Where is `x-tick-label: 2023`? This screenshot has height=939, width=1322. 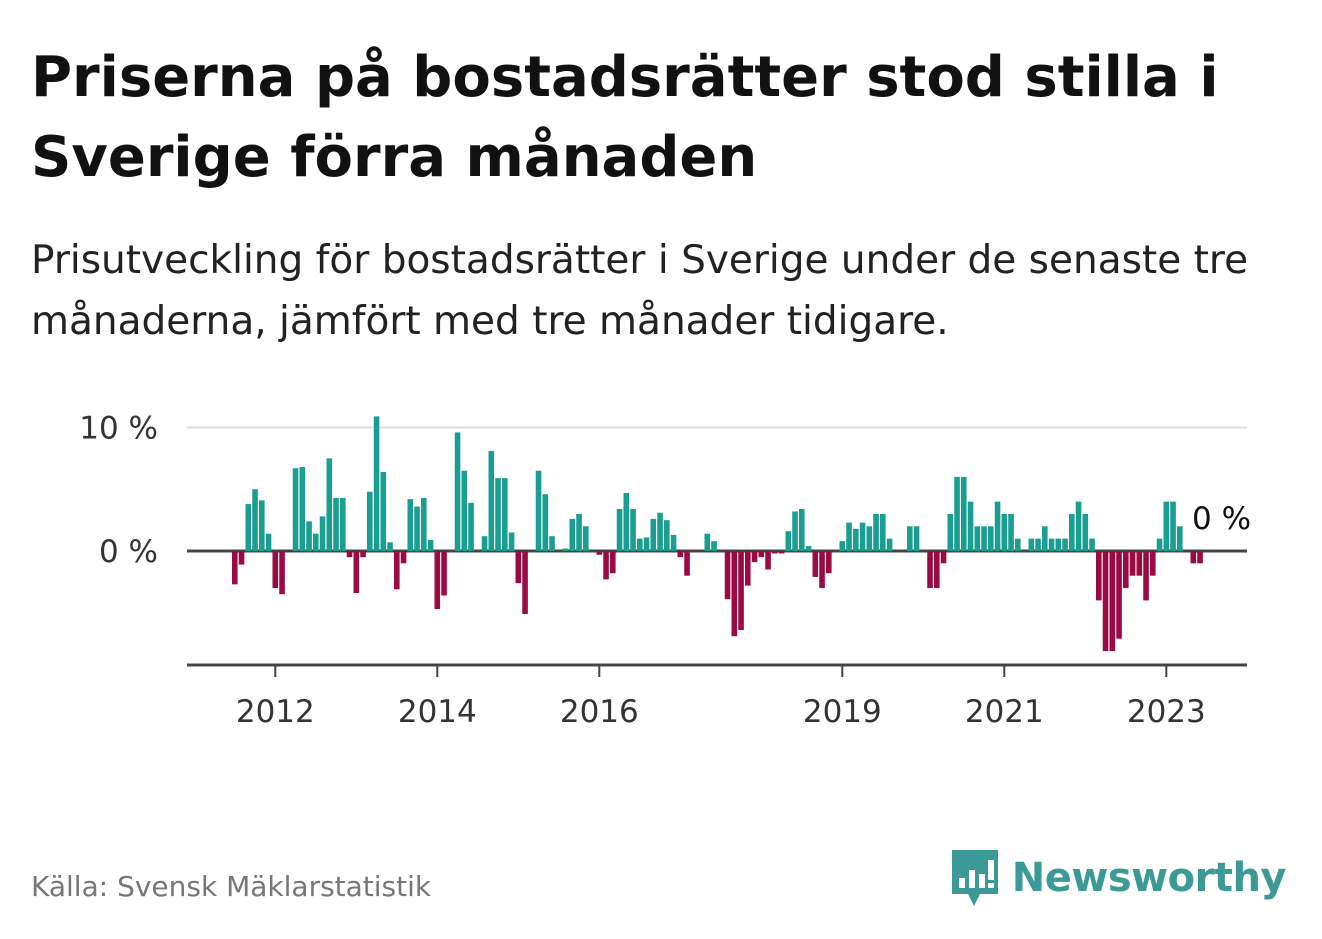 x-tick-label: 2023 is located at coordinates (1166, 712).